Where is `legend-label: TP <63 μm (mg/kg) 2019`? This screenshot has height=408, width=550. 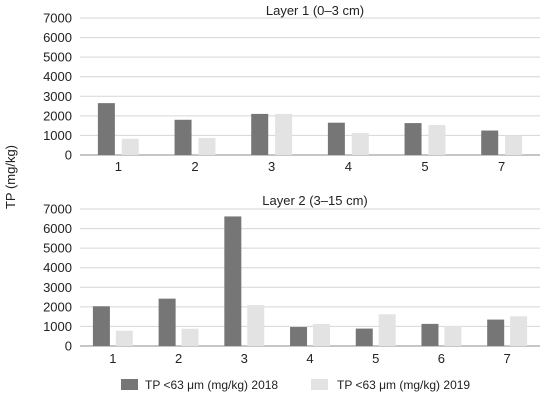
legend-label: TP <63 μm (mg/kg) 2019 is located at coordinates (403, 385).